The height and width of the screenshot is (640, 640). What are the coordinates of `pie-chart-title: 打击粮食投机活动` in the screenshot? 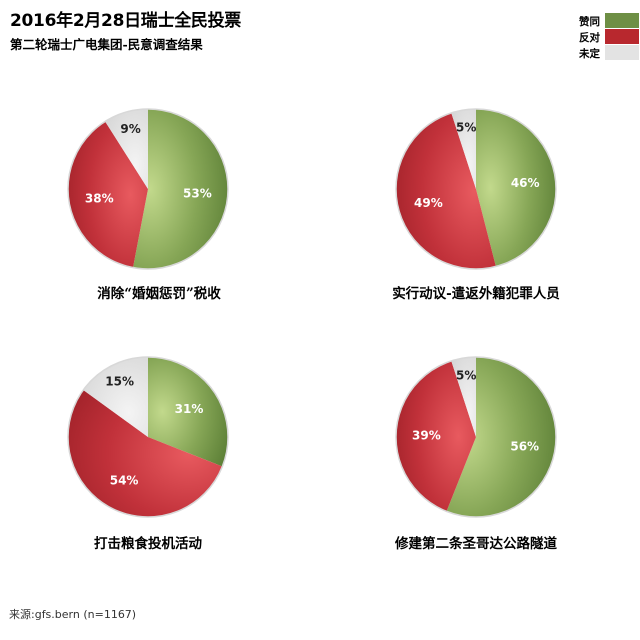 It's located at (148, 543).